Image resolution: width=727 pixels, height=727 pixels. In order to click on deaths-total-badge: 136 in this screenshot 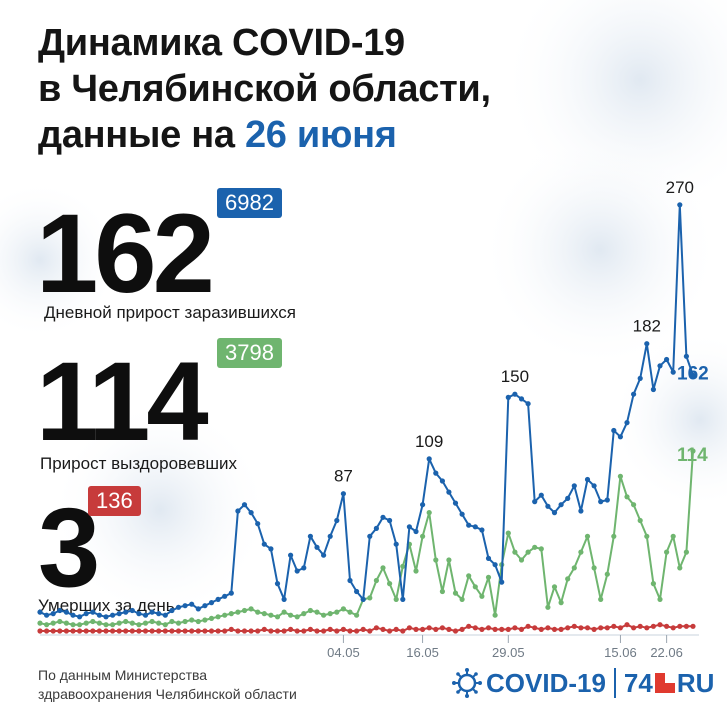, I will do `click(114, 501)`.